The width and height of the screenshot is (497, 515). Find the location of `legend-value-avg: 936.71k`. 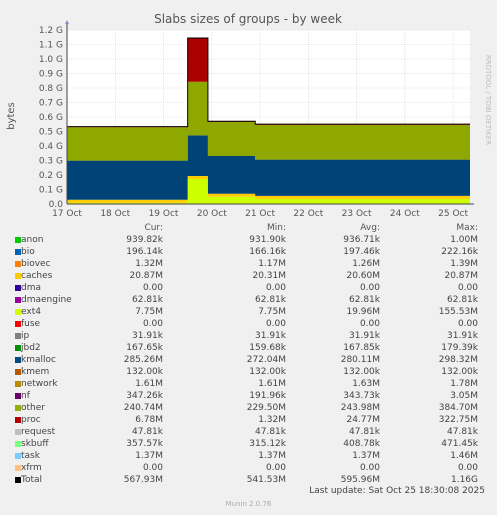

legend-value-avg: 936.71k is located at coordinates (361, 240).